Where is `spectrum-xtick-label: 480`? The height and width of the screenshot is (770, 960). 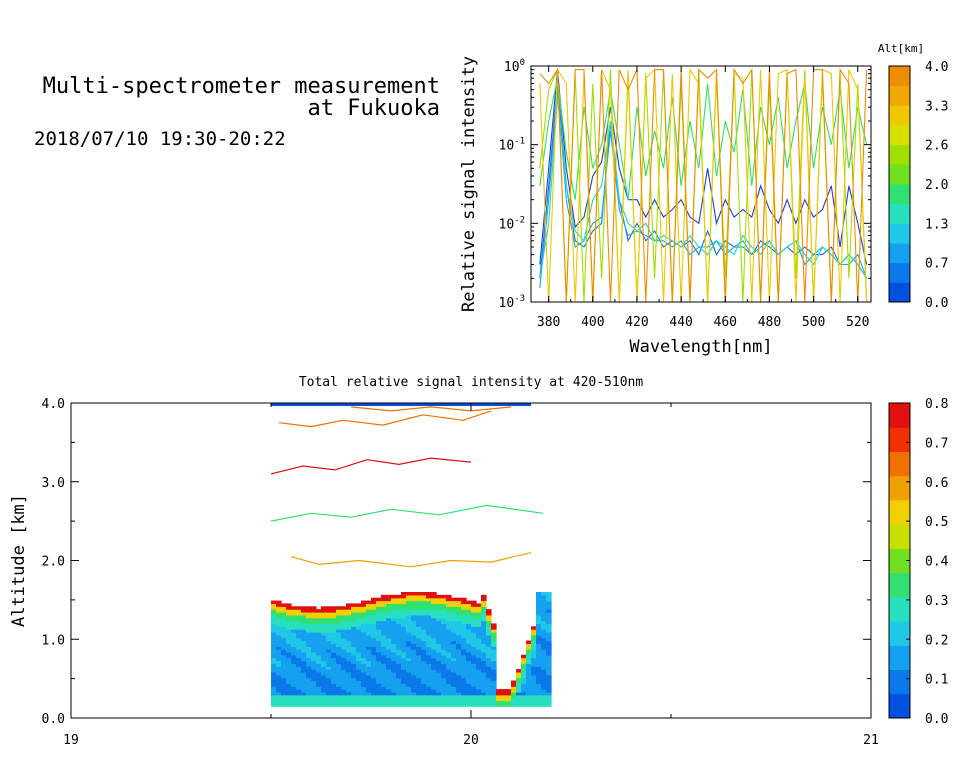
spectrum-xtick-label: 480 is located at coordinates (769, 322).